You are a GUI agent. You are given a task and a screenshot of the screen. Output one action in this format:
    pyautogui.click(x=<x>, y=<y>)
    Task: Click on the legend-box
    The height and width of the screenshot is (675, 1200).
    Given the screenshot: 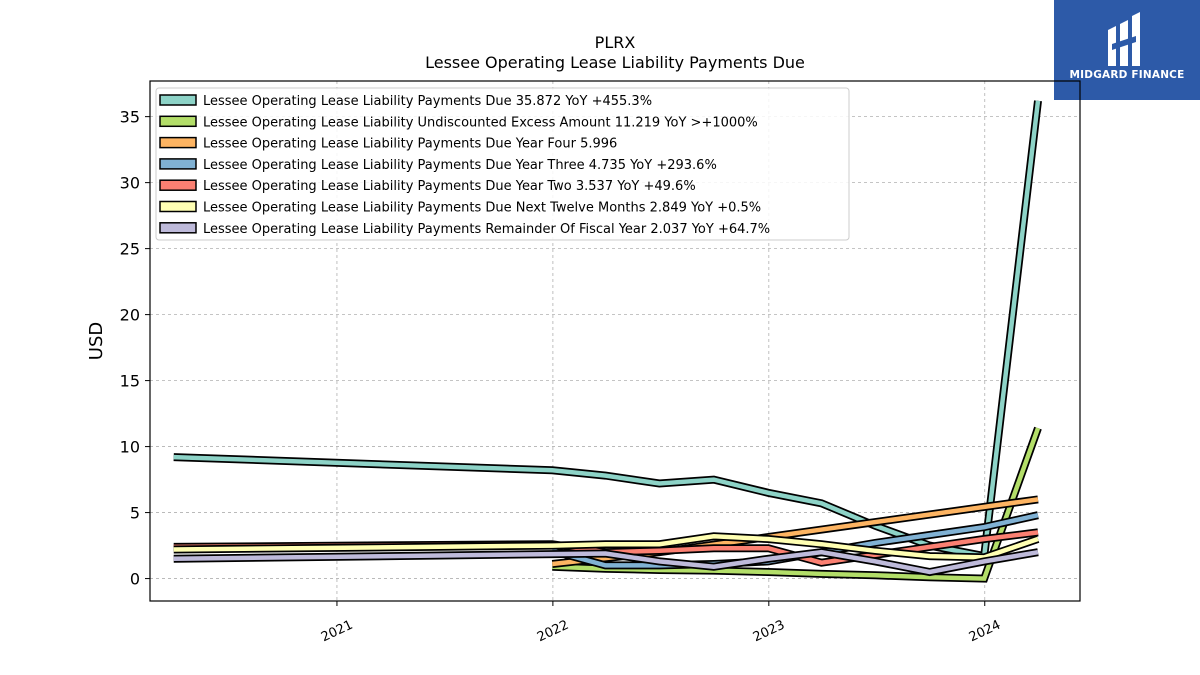 What is the action you would take?
    pyautogui.click(x=502, y=164)
    